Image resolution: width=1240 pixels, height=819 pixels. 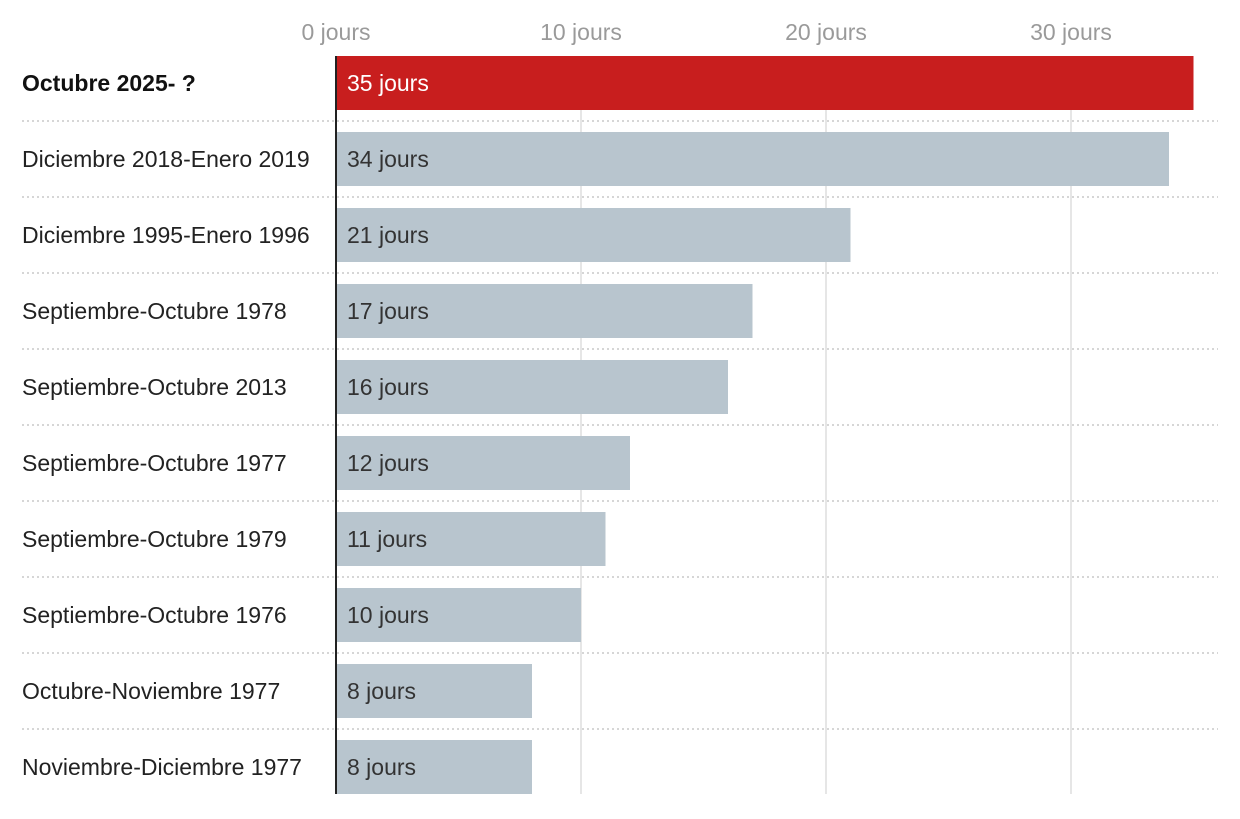 I want to click on category-label: Diciembre 2018-Enero 2019, so click(x=166, y=159).